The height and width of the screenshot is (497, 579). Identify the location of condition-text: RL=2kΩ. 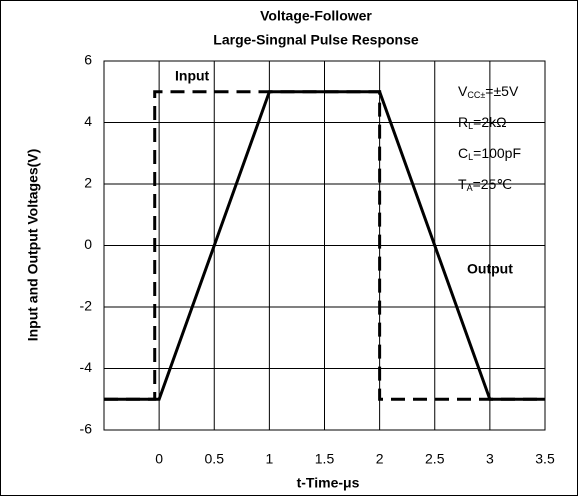
(482, 123).